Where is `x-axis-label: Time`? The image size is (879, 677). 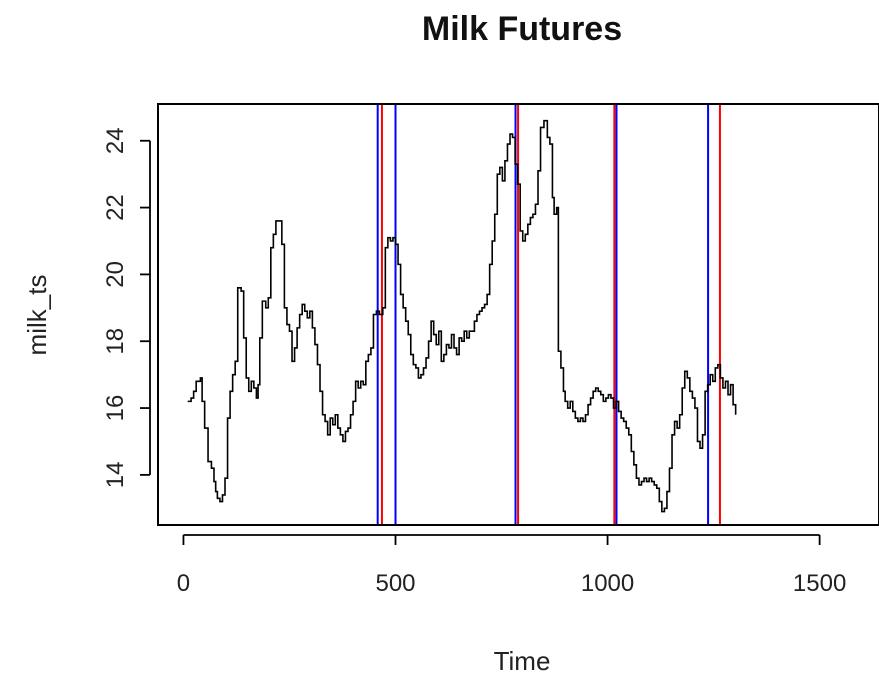 x-axis-label: Time is located at coordinates (522, 661).